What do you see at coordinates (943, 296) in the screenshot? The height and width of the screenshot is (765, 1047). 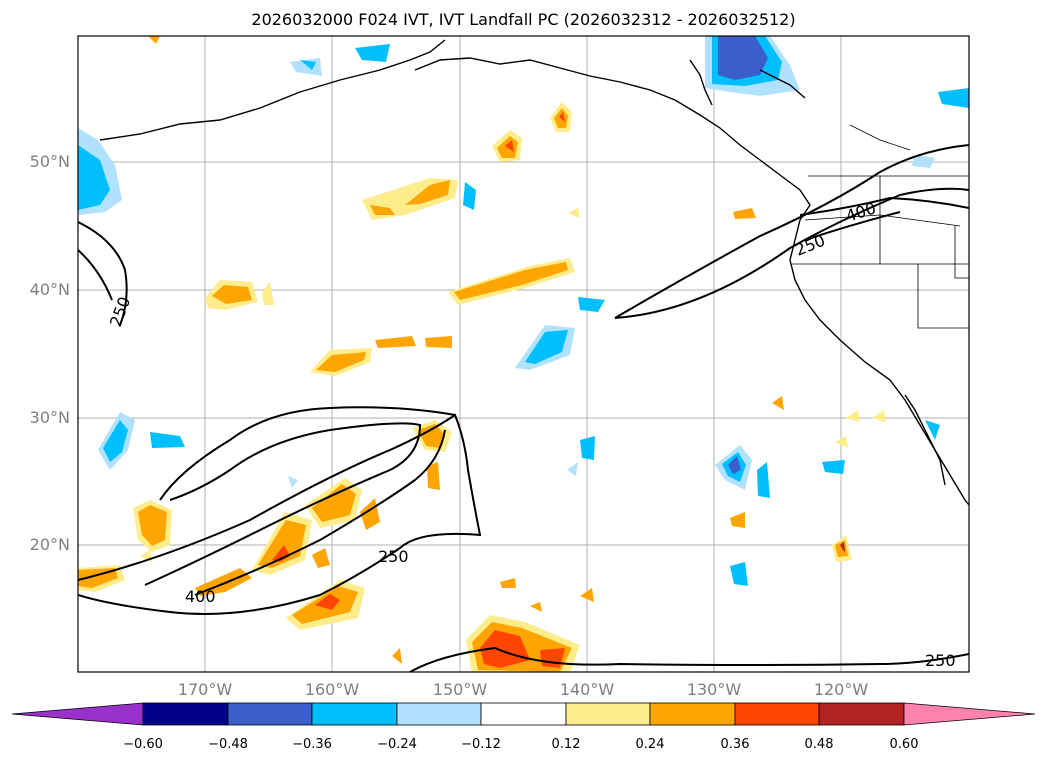 I see `border-nv` at bounding box center [943, 296].